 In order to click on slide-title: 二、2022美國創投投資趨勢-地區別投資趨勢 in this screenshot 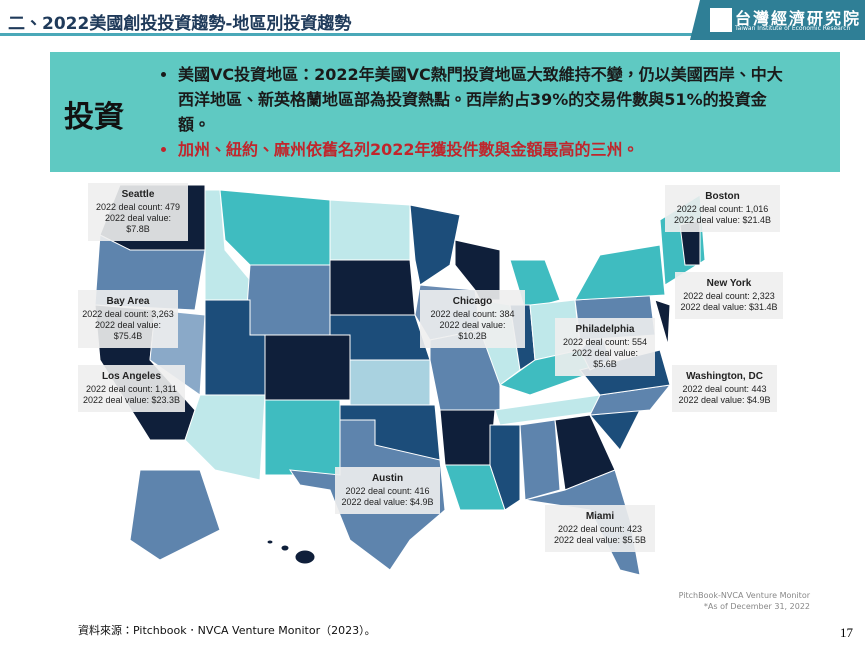, I will do `click(180, 24)`.